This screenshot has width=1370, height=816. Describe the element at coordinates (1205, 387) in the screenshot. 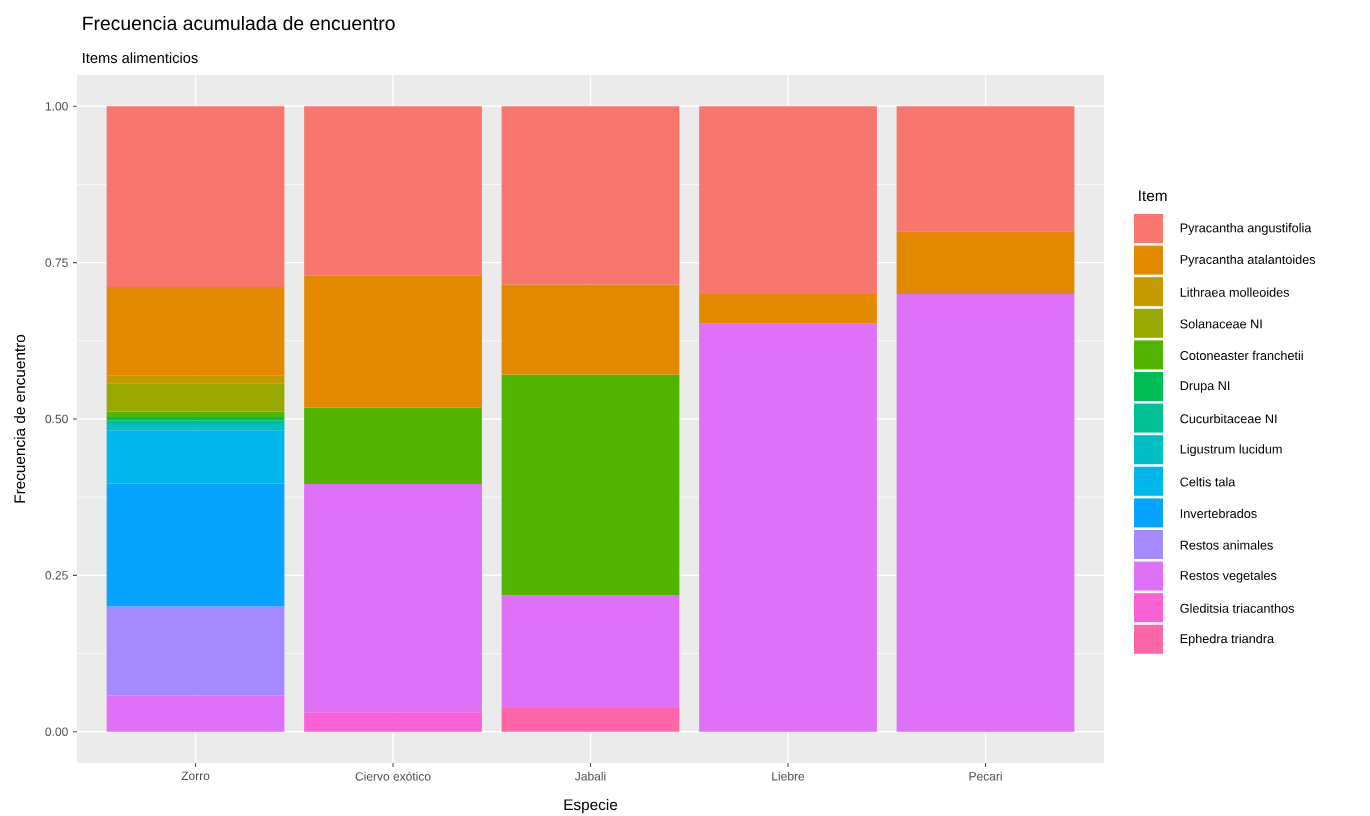

I see `legend-label: Drupa NI` at that location.